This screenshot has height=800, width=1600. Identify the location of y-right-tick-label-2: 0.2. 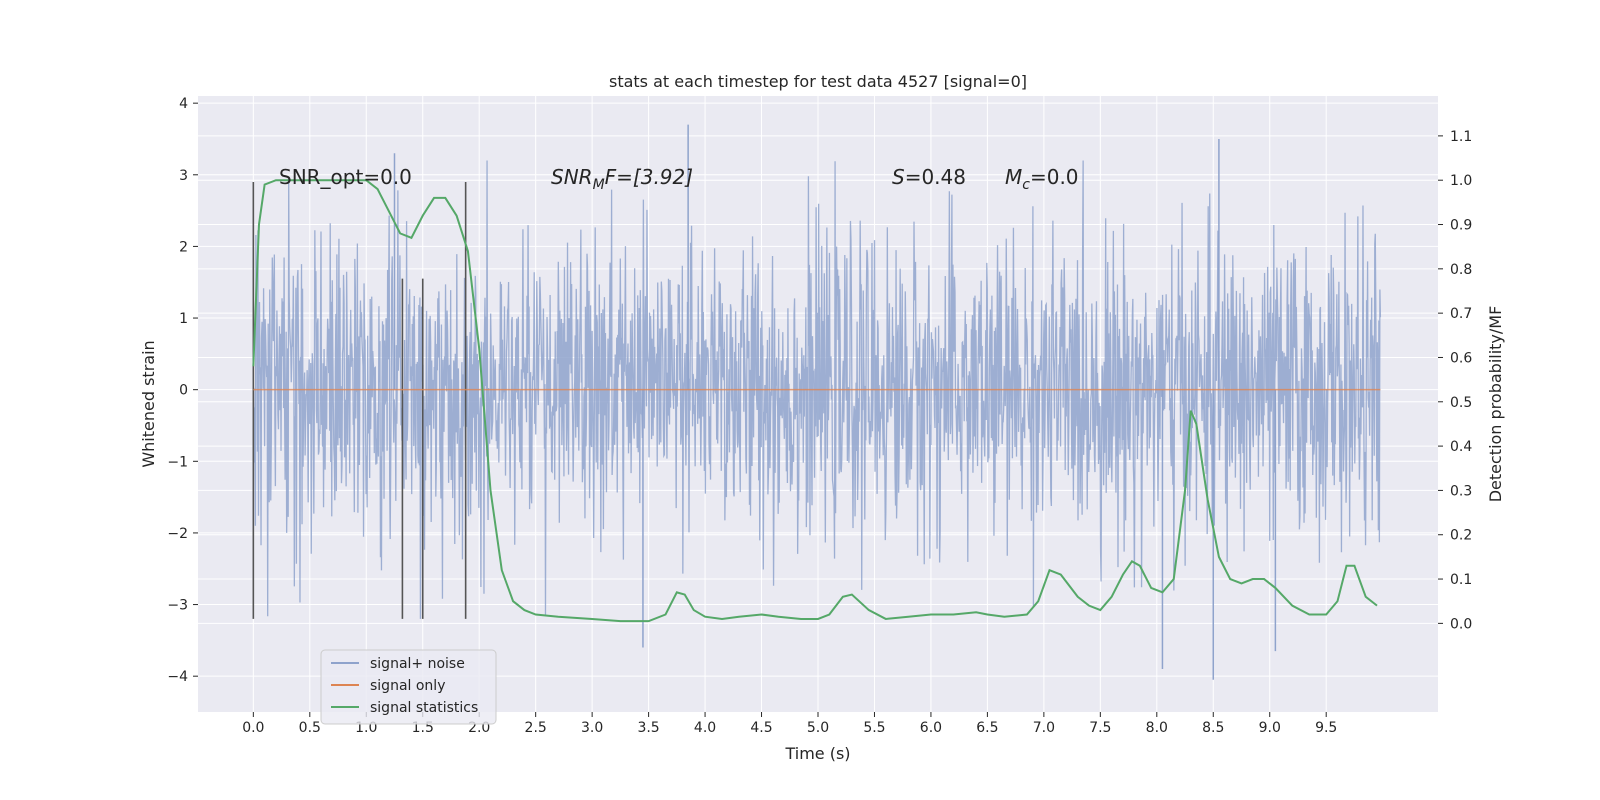
(1461, 536).